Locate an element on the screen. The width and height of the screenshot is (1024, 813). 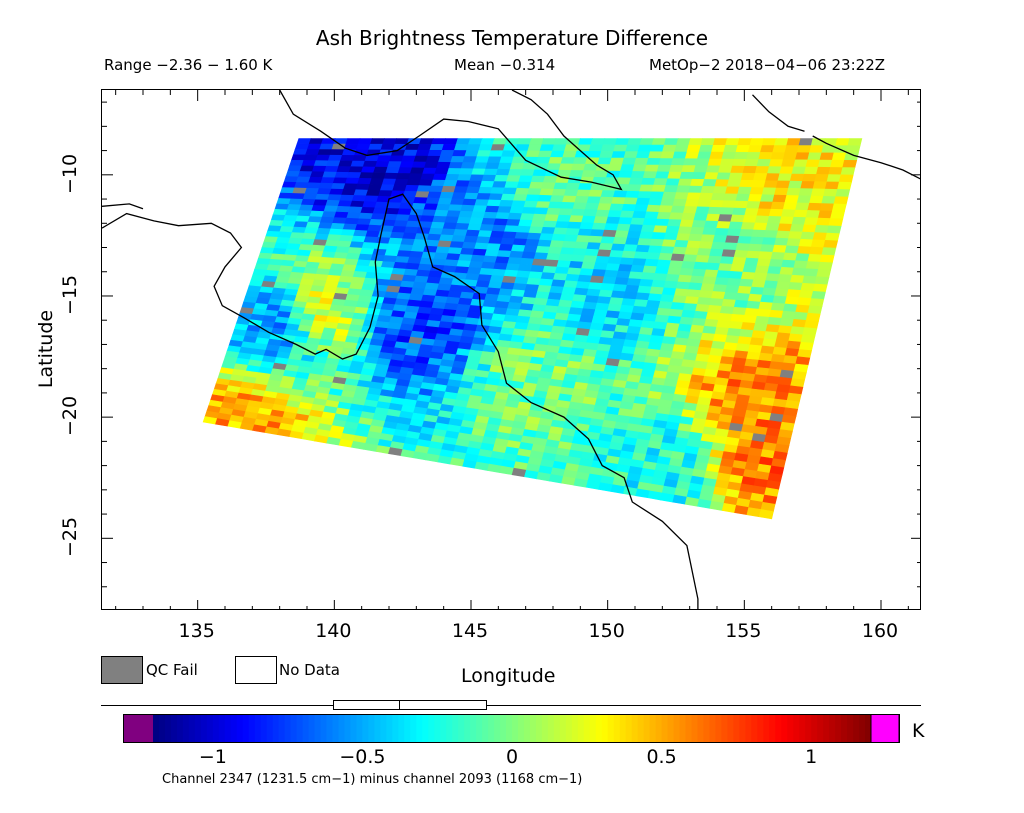
x-tick-label: 140 is located at coordinates (333, 631).